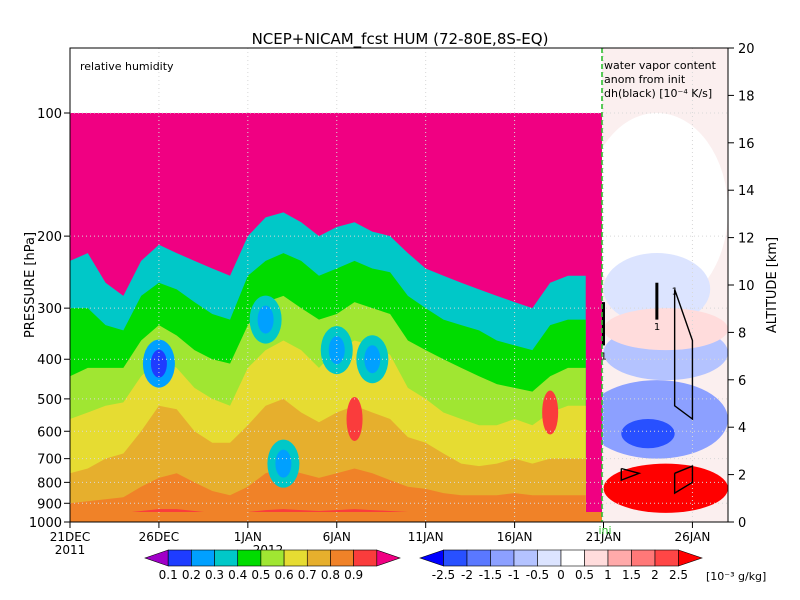 This screenshot has width=800, height=600. Describe the element at coordinates (584, 575) in the screenshot. I see `anomaly-colorbar-label: 0.5` at that location.